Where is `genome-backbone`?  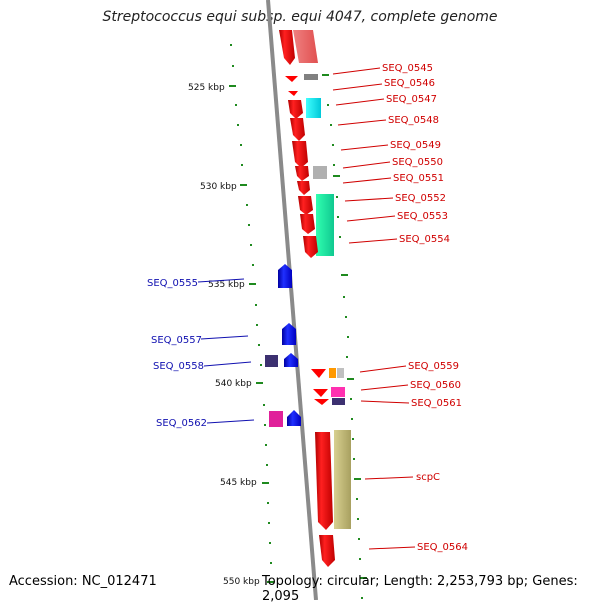
genome-backbone is located at coordinates (292, 300).